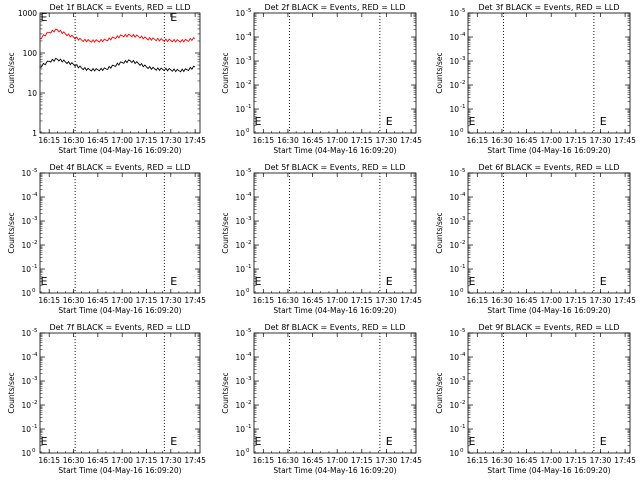 The height and width of the screenshot is (484, 640). I want to click on series-line-events, so click(117, 65).